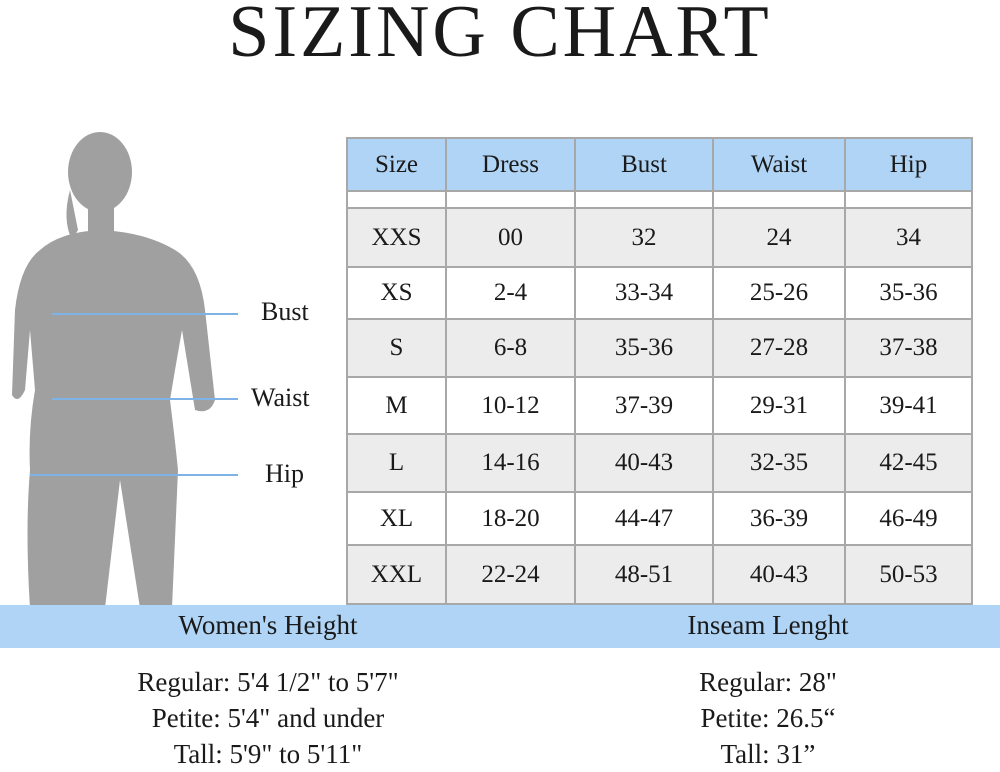 The width and height of the screenshot is (1000, 772). Describe the element at coordinates (779, 574) in the screenshot. I see `table-cell-waist: 40-43` at that location.